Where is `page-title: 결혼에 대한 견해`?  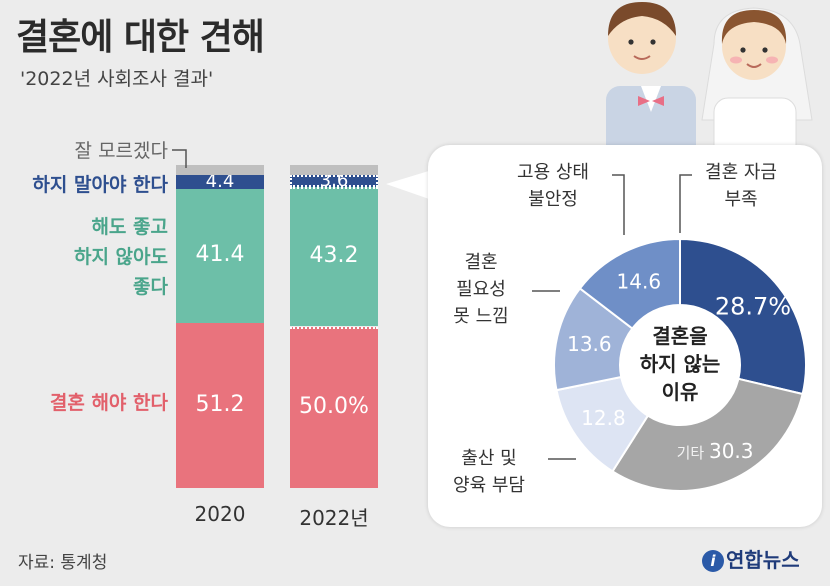
page-title: 결혼에 대한 견해 is located at coordinates (140, 37).